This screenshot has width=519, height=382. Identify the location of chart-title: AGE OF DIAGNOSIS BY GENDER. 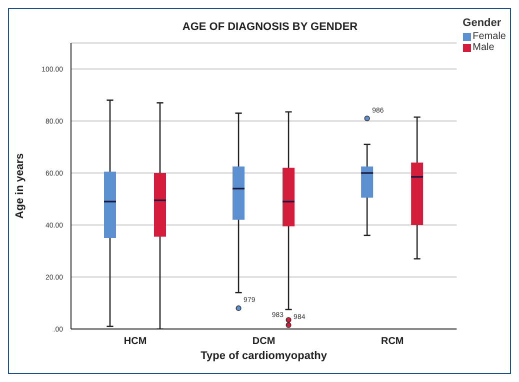
(270, 27).